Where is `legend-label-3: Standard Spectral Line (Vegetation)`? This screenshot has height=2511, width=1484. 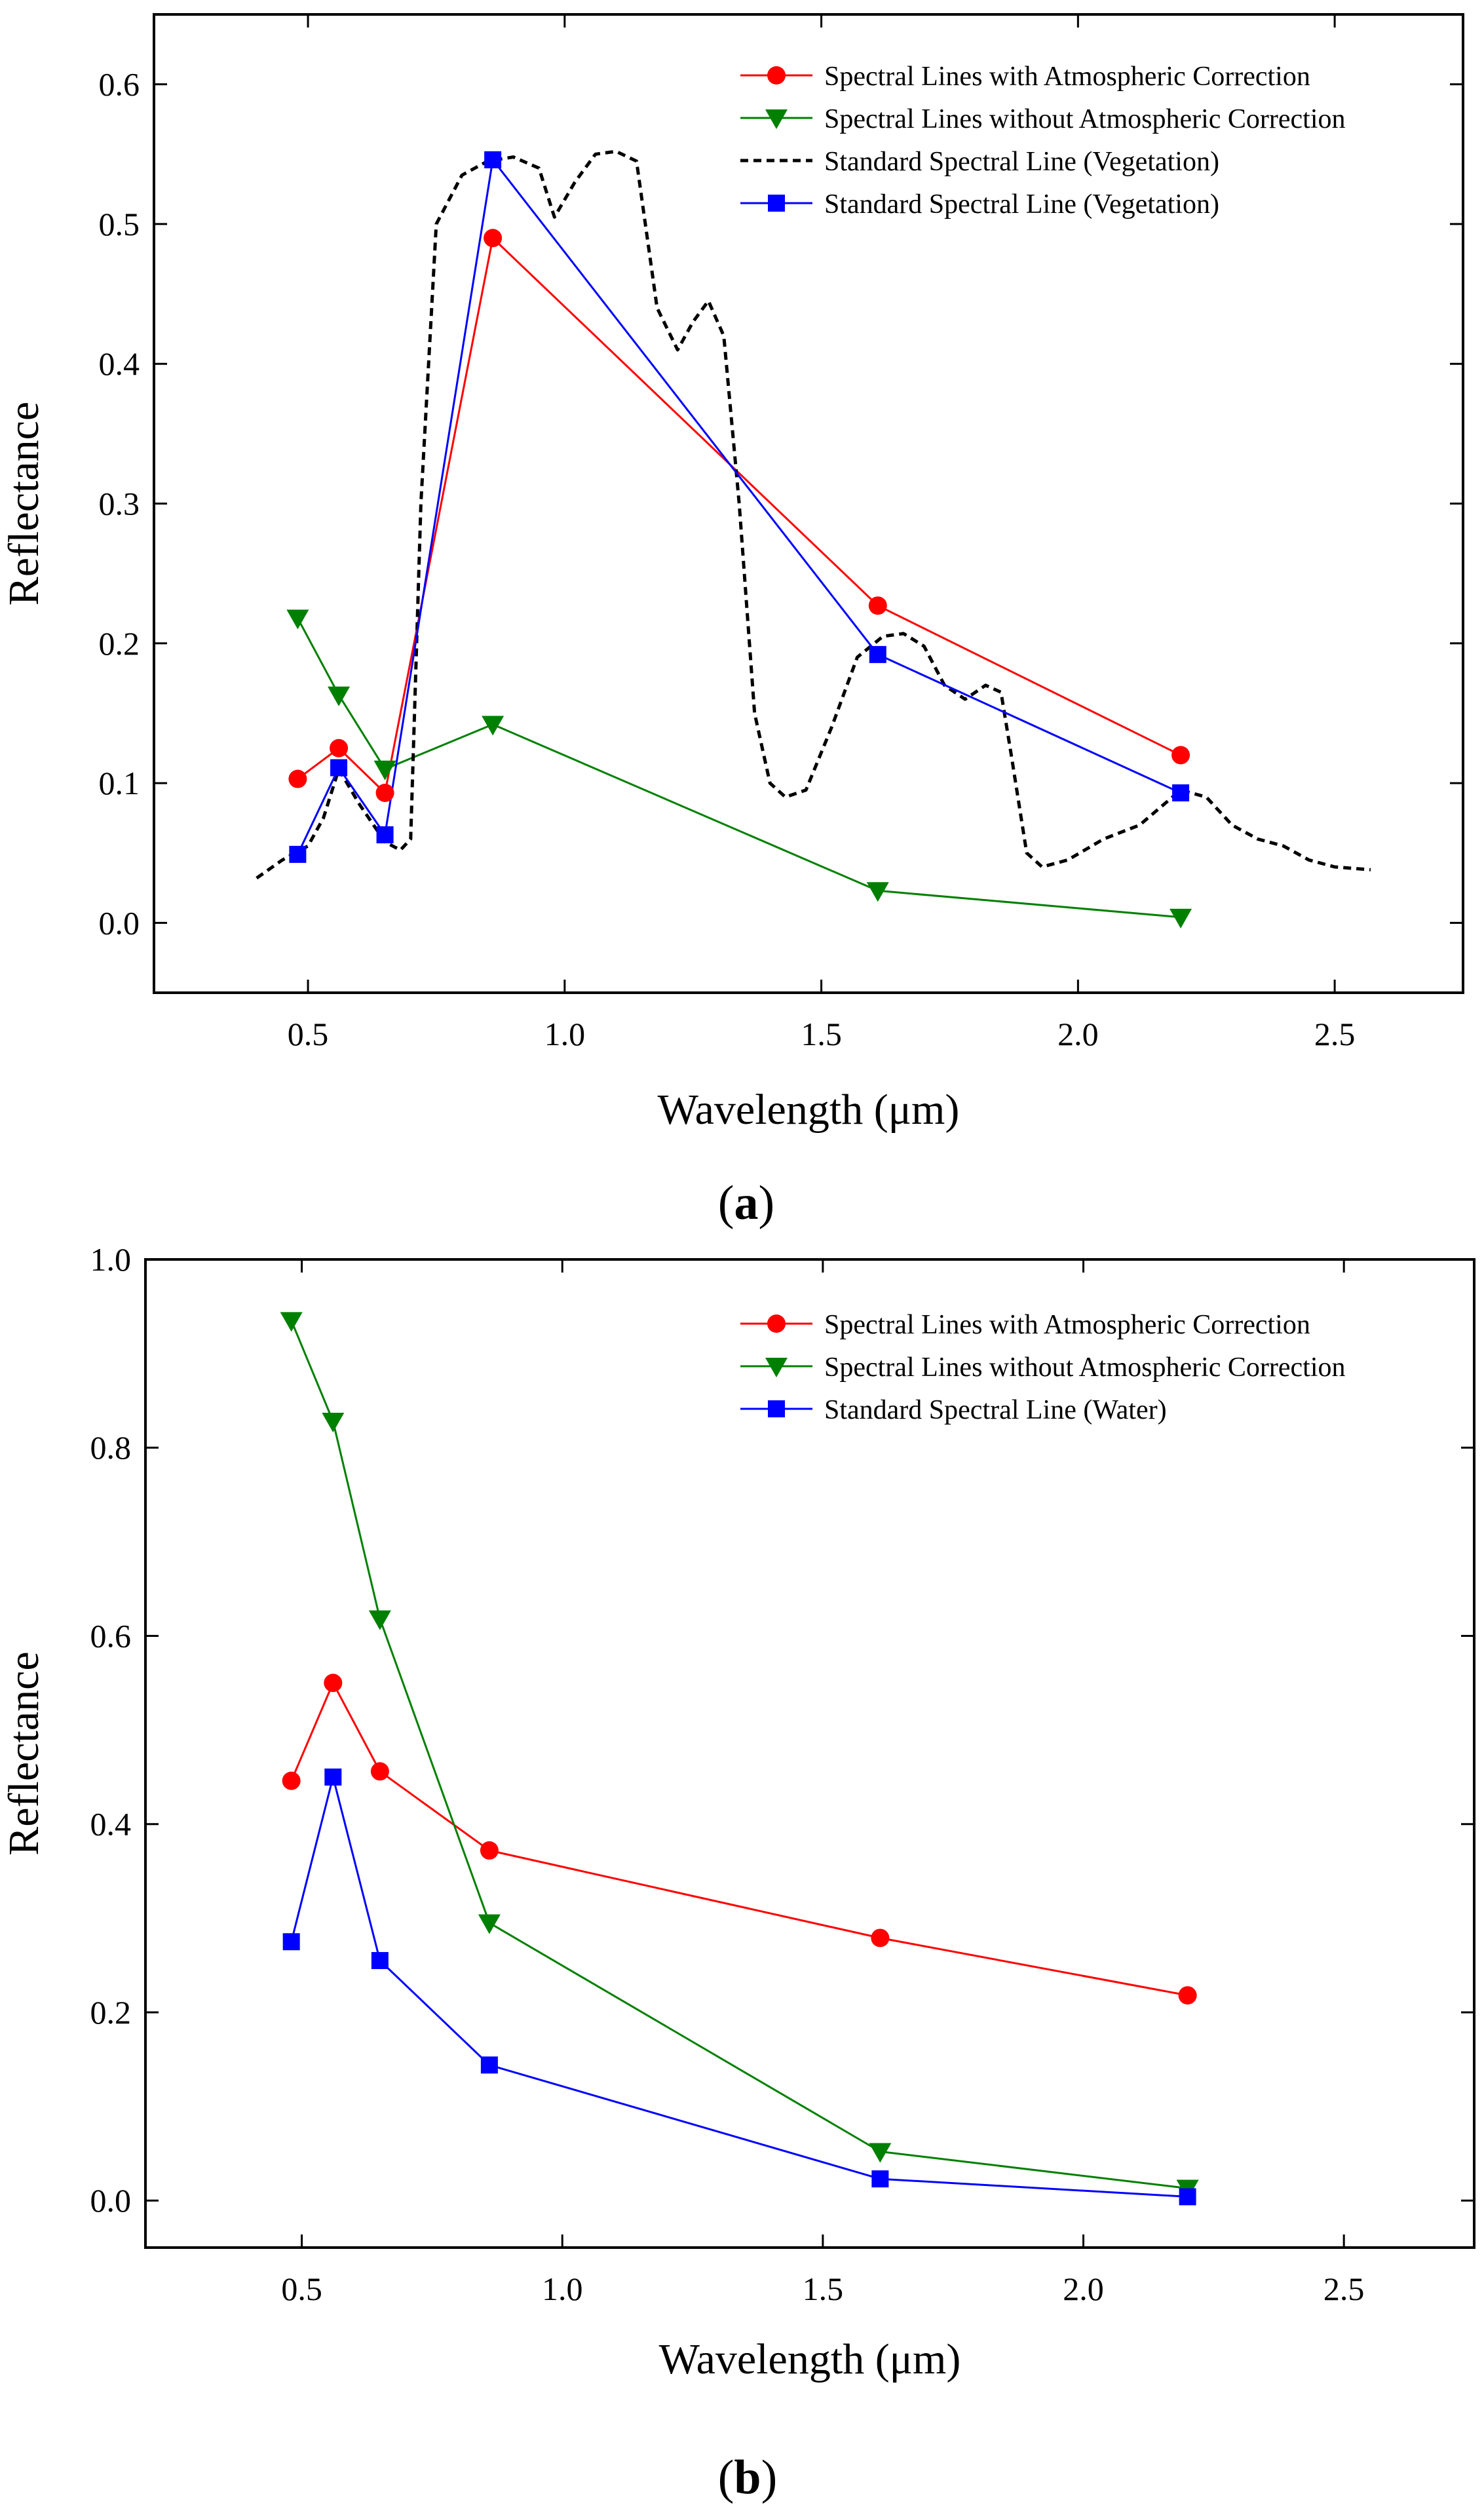
legend-label-3: Standard Spectral Line (Vegetation) is located at coordinates (1022, 204).